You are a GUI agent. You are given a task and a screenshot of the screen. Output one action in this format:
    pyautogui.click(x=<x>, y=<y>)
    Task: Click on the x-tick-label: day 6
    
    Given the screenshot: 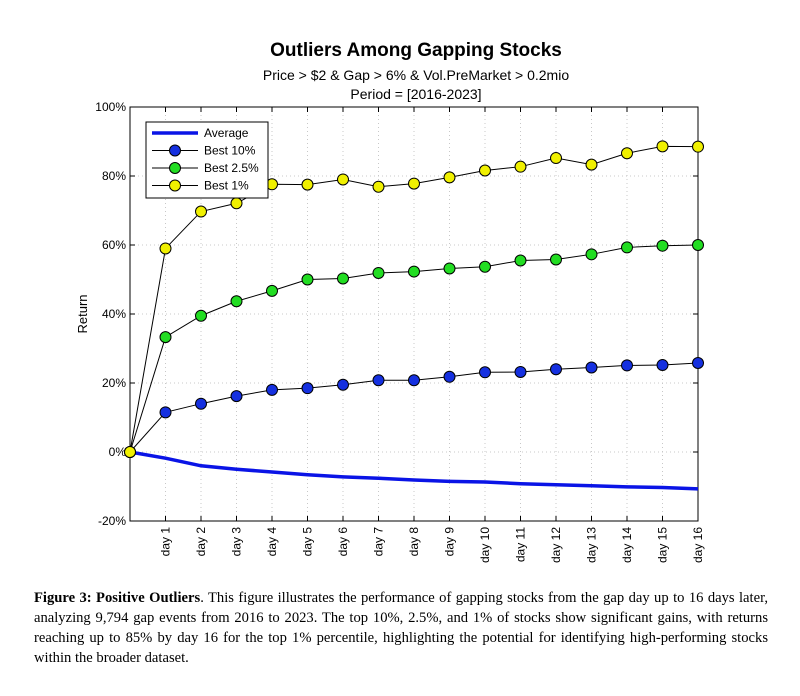 What is the action you would take?
    pyautogui.click(x=343, y=542)
    